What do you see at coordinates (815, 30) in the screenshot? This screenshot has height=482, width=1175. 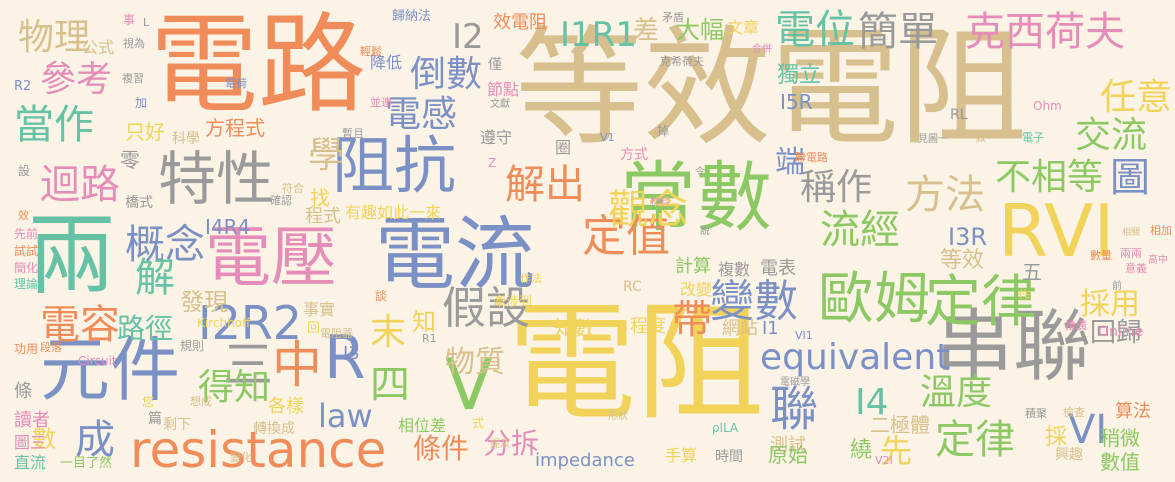 I see `word-電位: 電位` at bounding box center [815, 30].